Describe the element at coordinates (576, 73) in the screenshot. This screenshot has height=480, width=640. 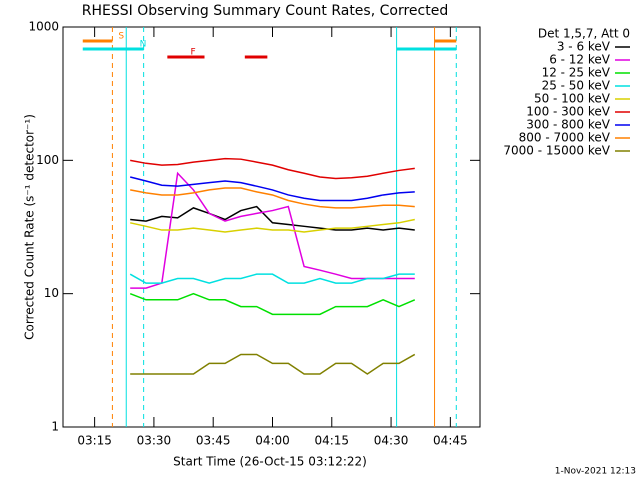
I see `legend-label: 12 - 25 keV` at that location.